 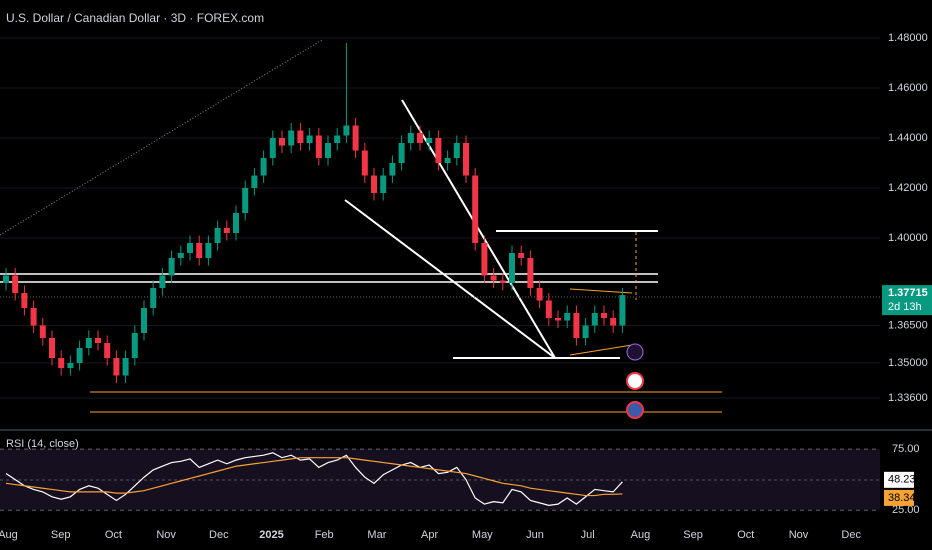 I want to click on y-tick-label: 1.35000, so click(x=908, y=363).